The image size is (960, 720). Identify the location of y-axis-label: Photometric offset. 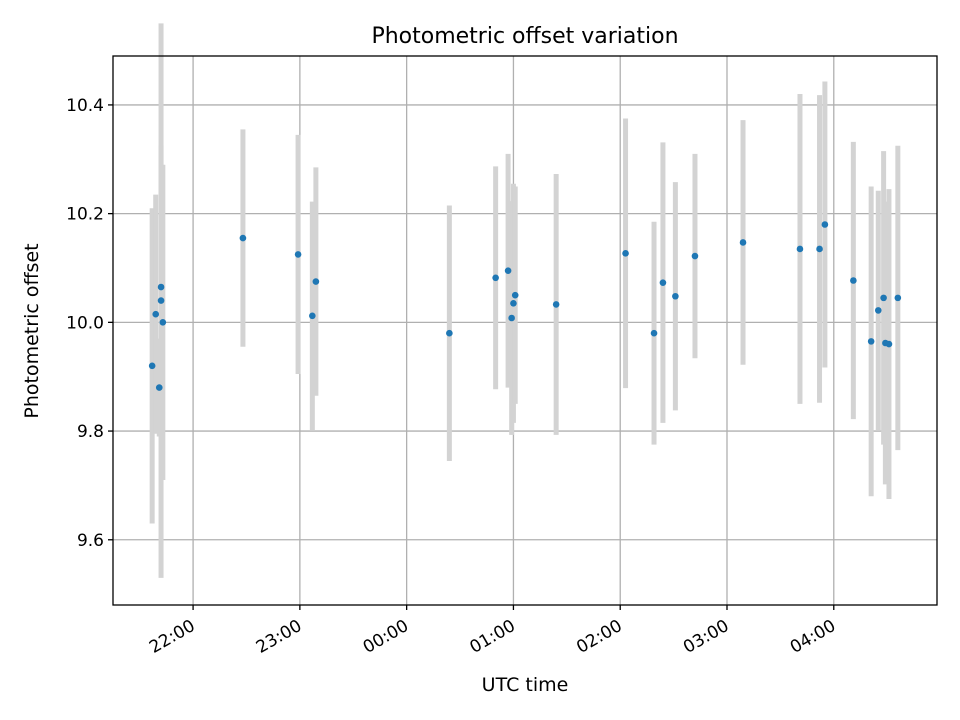
(32, 330).